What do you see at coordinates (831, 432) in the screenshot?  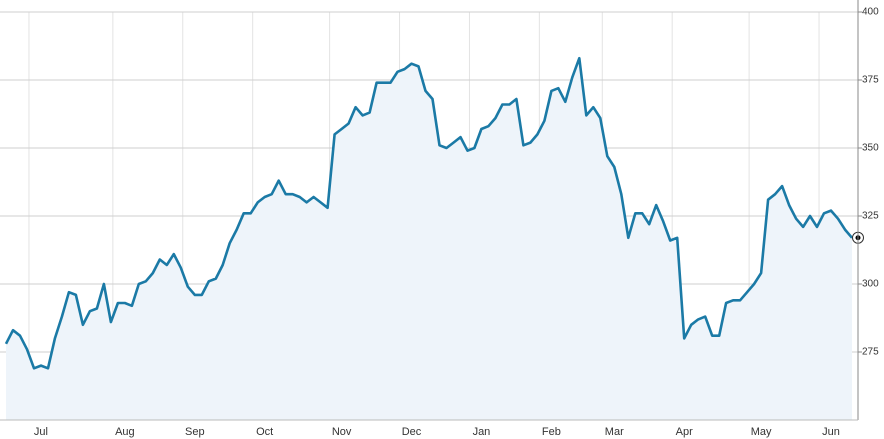 I see `x-tick-label: Jun` at bounding box center [831, 432].